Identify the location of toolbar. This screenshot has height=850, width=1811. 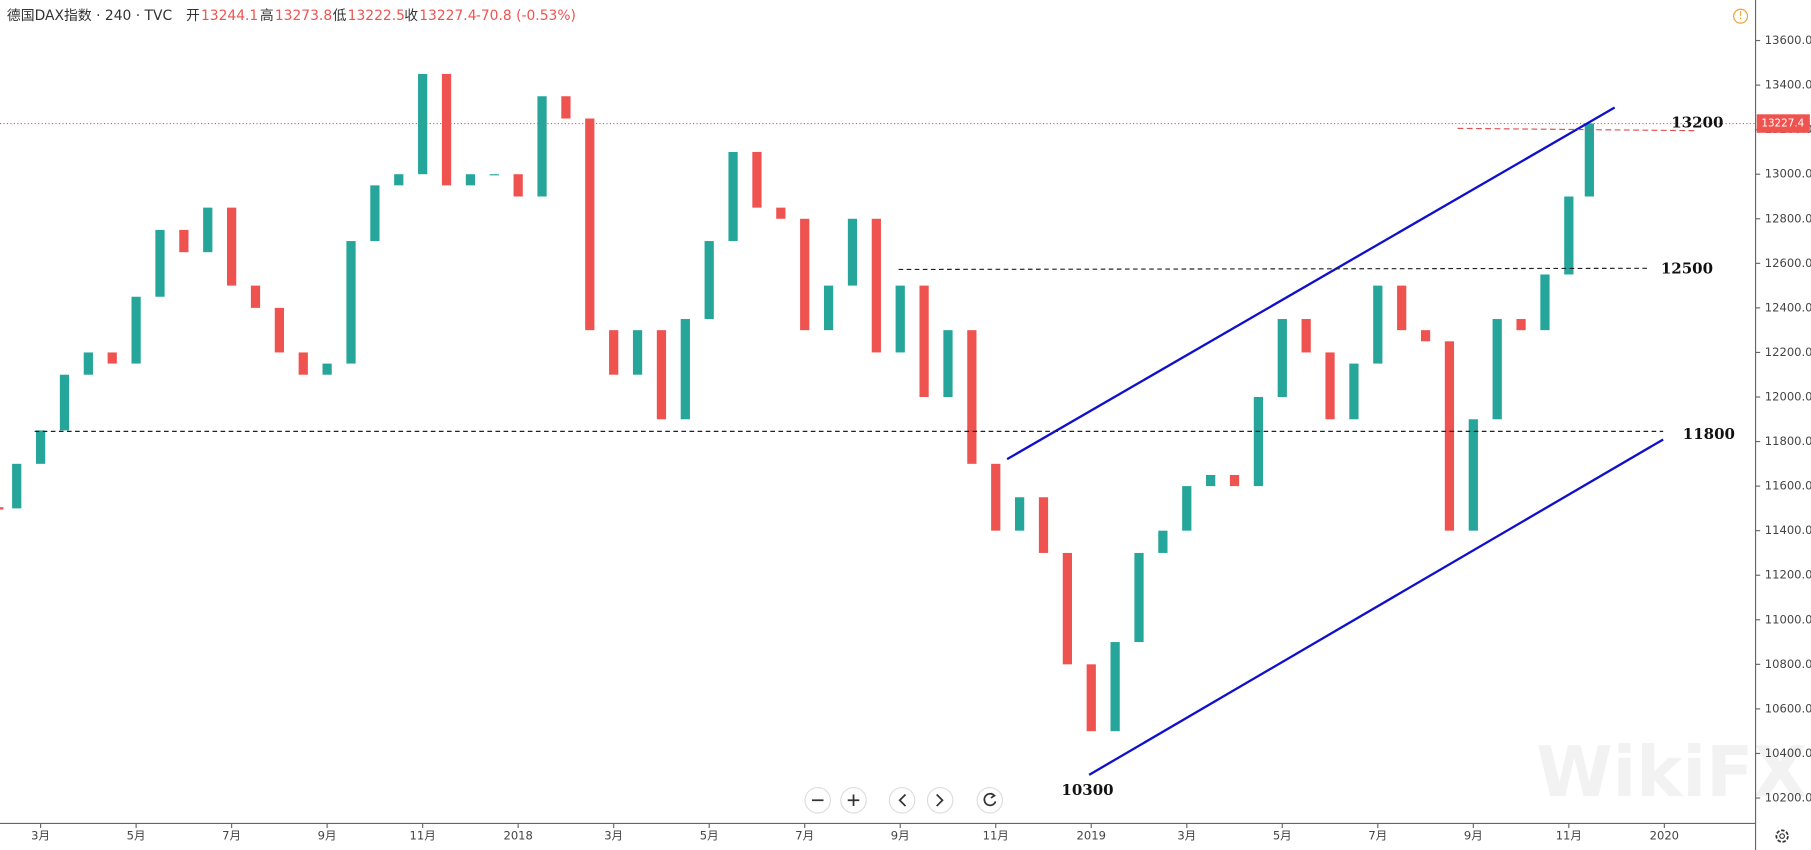
(904, 800).